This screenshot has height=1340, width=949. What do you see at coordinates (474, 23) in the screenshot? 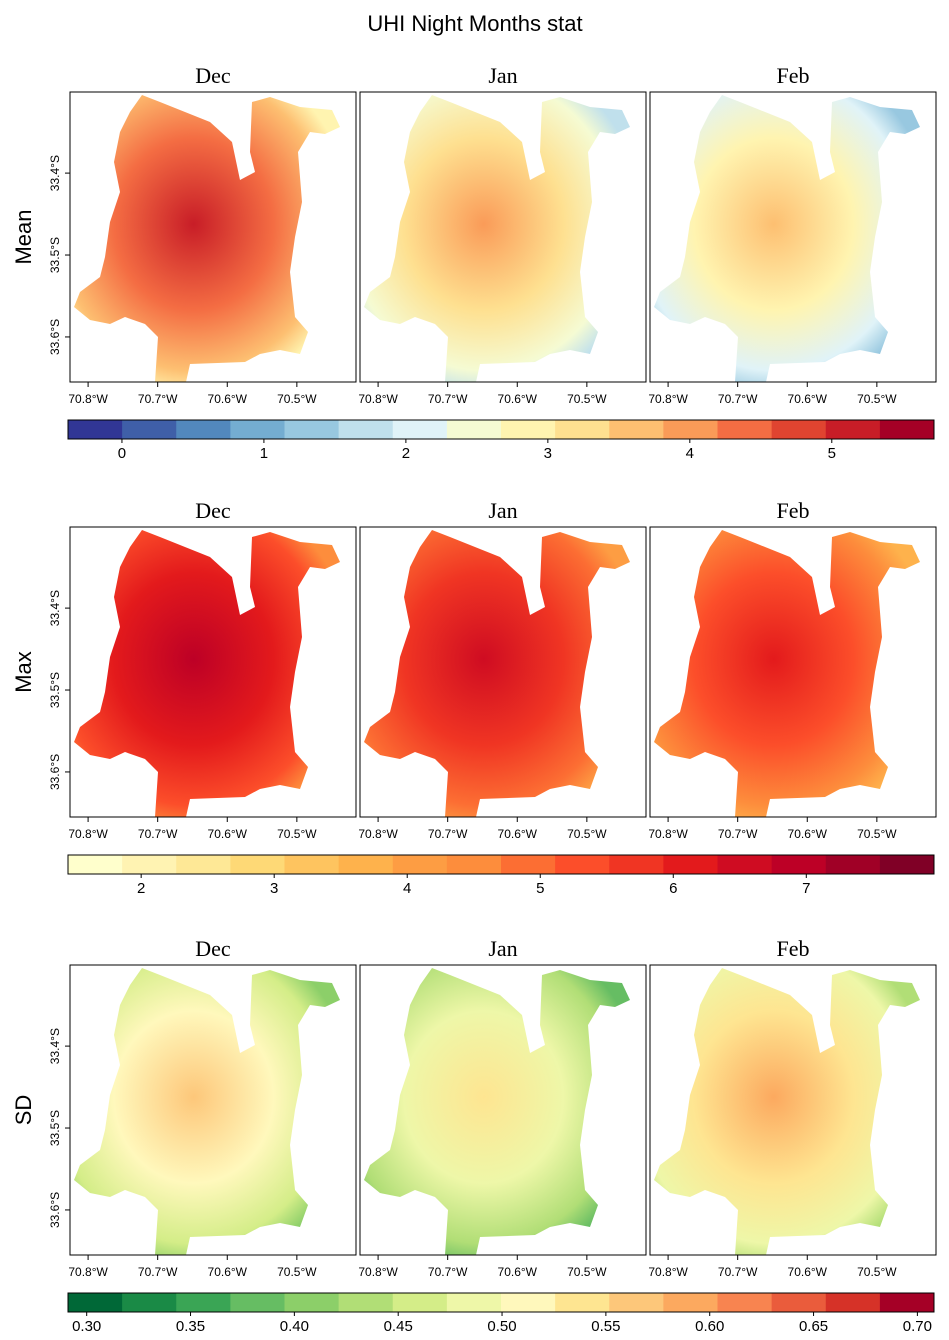
I see `figure-title: UHI Night Months stat` at bounding box center [474, 23].